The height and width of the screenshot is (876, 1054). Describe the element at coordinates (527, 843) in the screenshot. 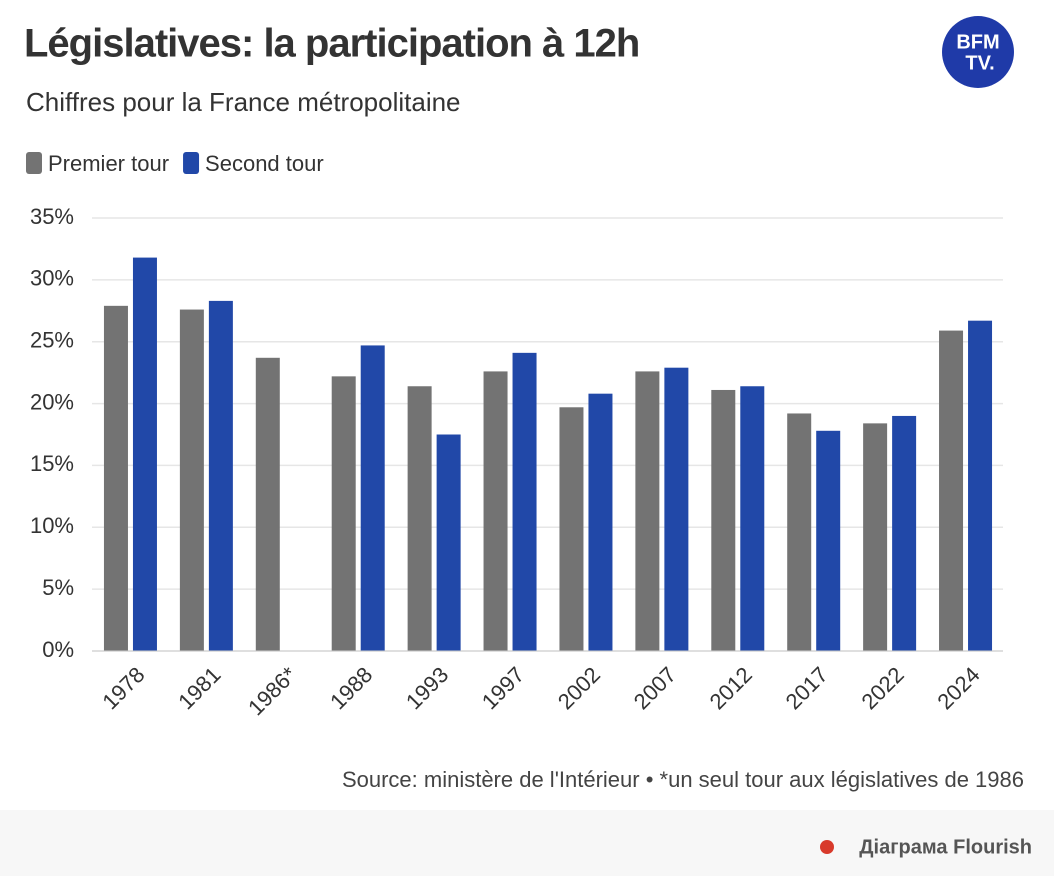

I see `footer` at that location.